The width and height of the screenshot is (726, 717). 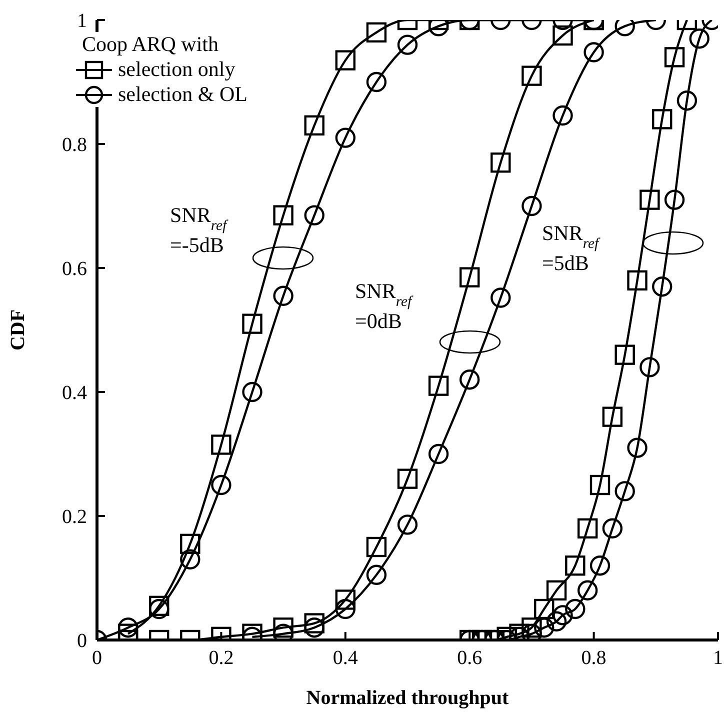 I want to click on legend-label: selection & OL, so click(x=183, y=94).